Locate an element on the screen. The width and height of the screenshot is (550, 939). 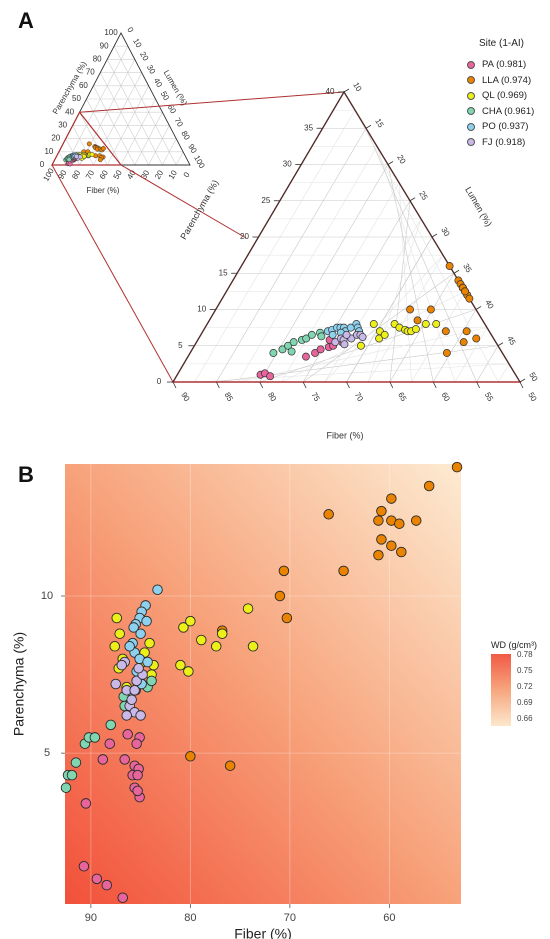
parenchyma-tick: 15 is located at coordinates (223, 272).